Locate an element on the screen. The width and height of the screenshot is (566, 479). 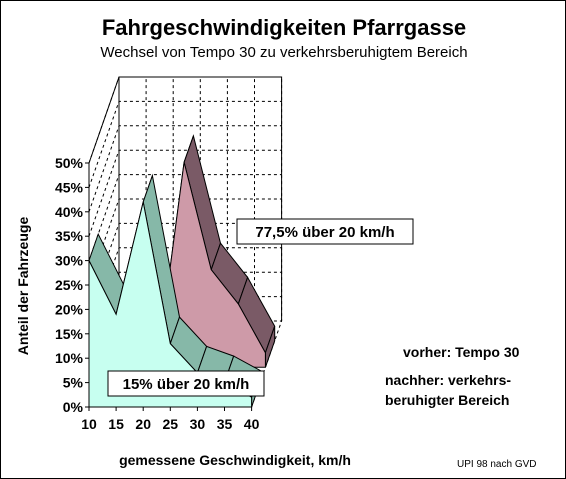
y-tick-label: 45% is located at coordinates (69, 187).